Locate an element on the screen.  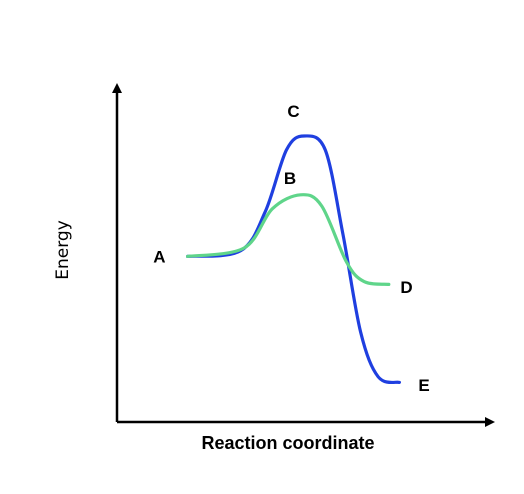
point-label-b: B is located at coordinates (290, 178).